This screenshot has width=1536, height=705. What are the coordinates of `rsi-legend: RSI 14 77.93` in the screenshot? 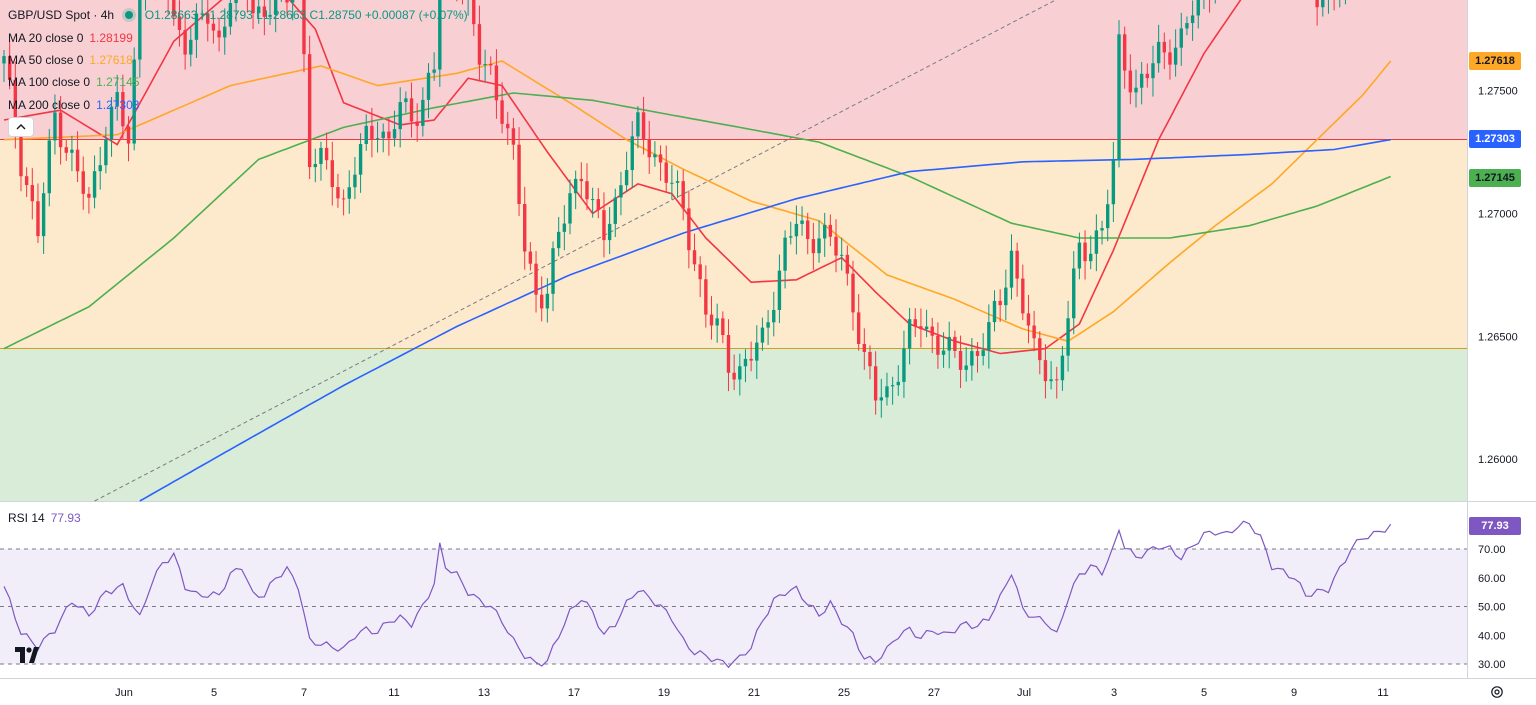 It's located at (44, 518).